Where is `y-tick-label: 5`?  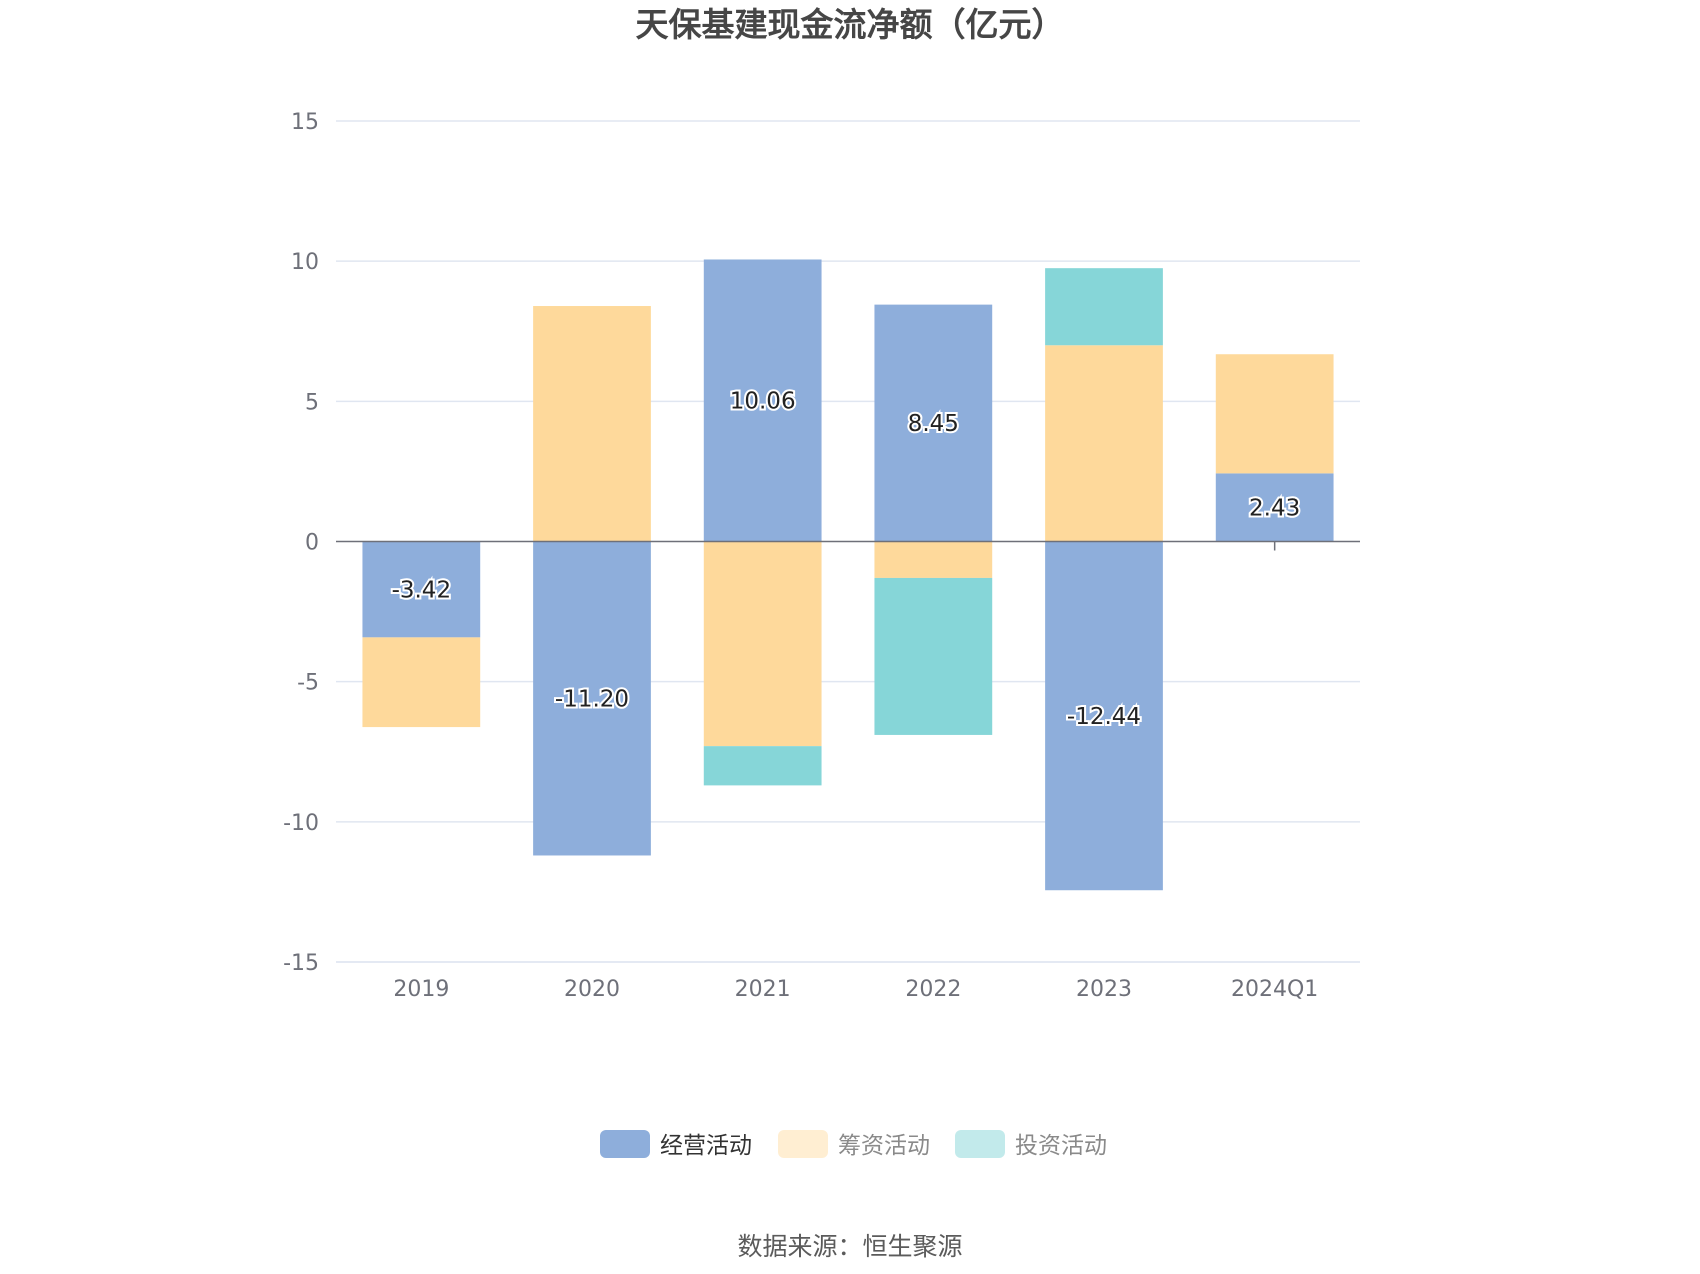 y-tick-label: 5 is located at coordinates (312, 402).